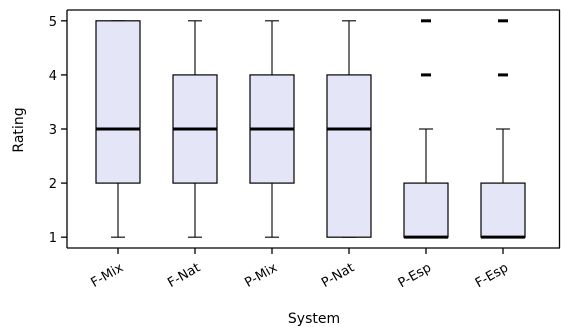 This screenshot has width=561, height=327. Describe the element at coordinates (426, 129) in the screenshot. I see `box-P-Esp` at that location.